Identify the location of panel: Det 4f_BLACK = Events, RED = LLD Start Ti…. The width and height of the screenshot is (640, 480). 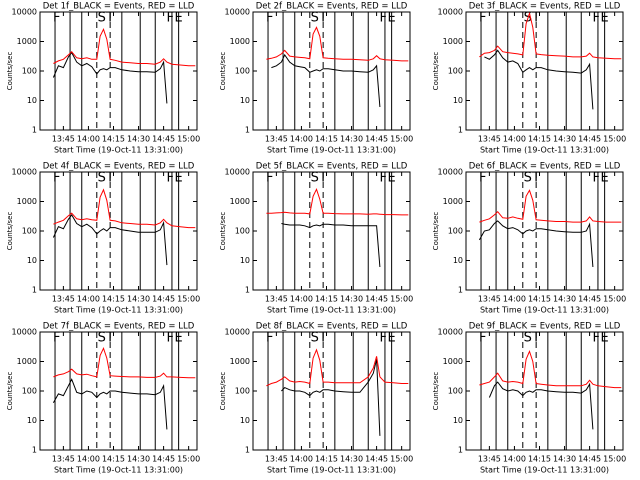
(103, 238).